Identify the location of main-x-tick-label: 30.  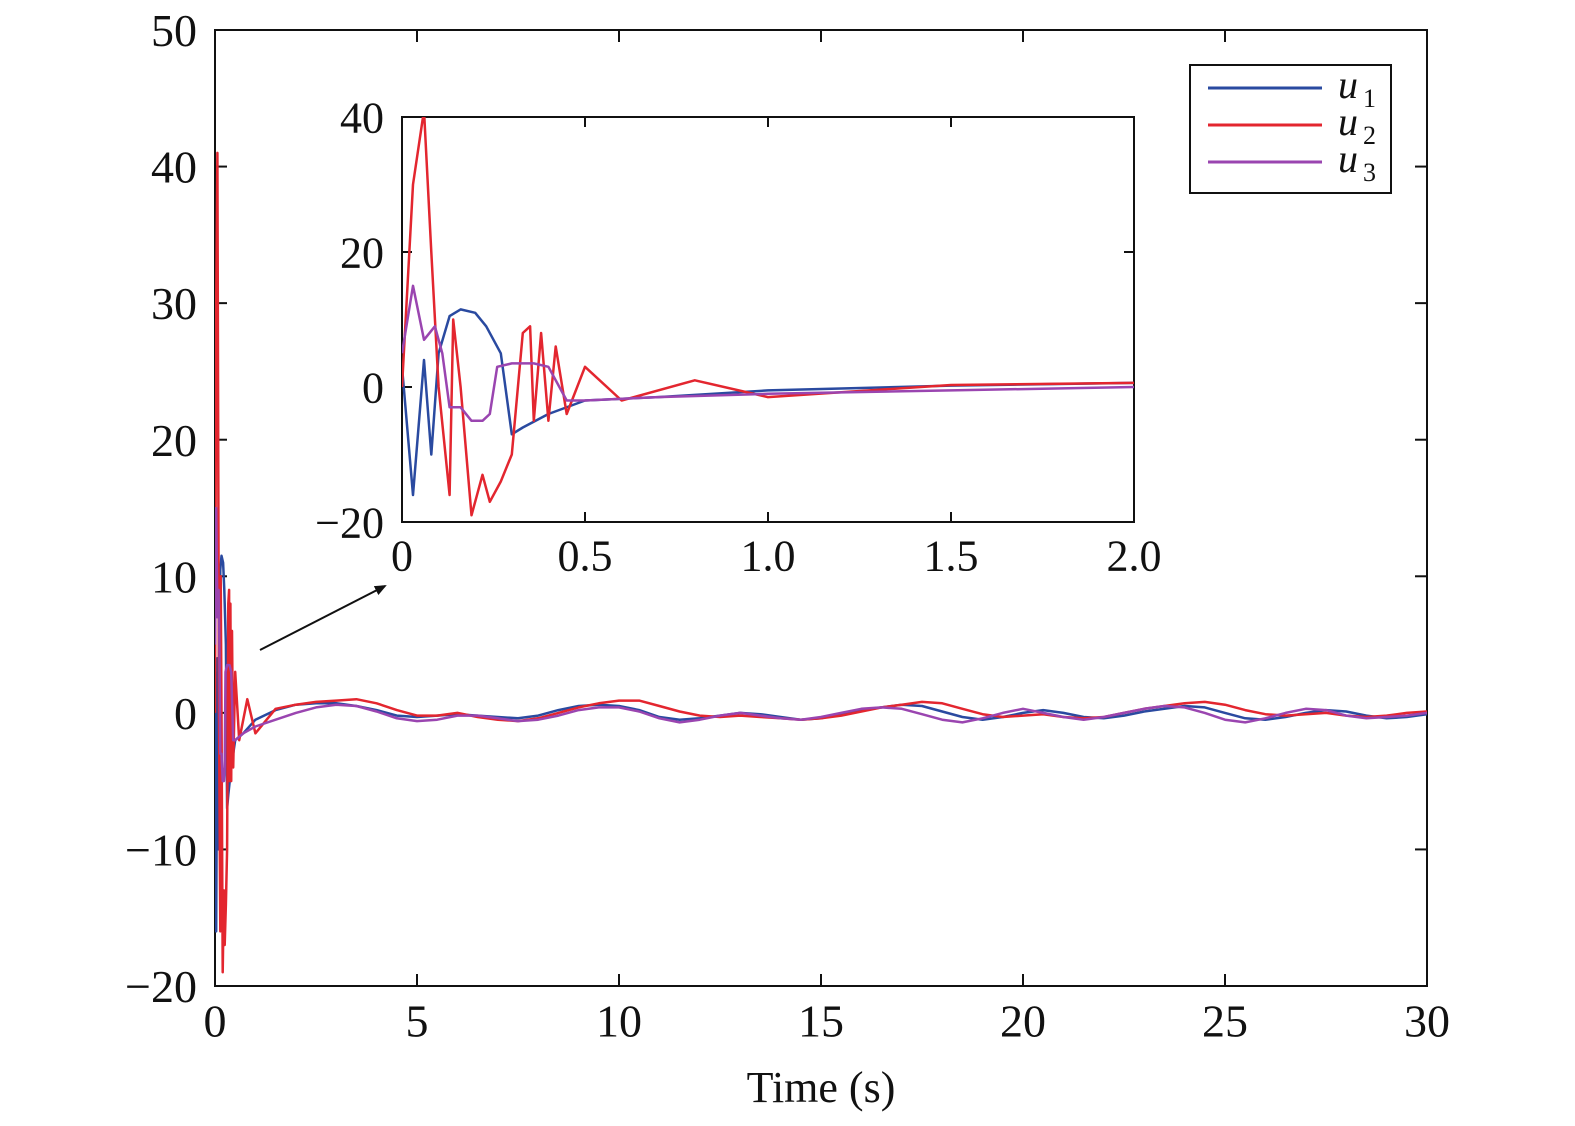
(1427, 1021).